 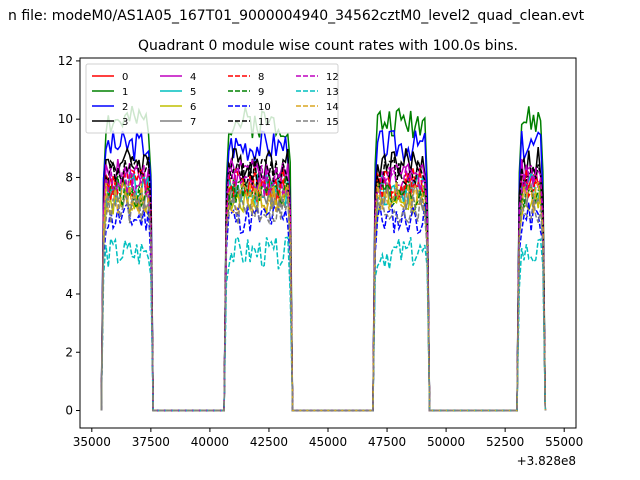 What do you see at coordinates (261, 92) in the screenshot?
I see `legend-label-9: 9` at bounding box center [261, 92].